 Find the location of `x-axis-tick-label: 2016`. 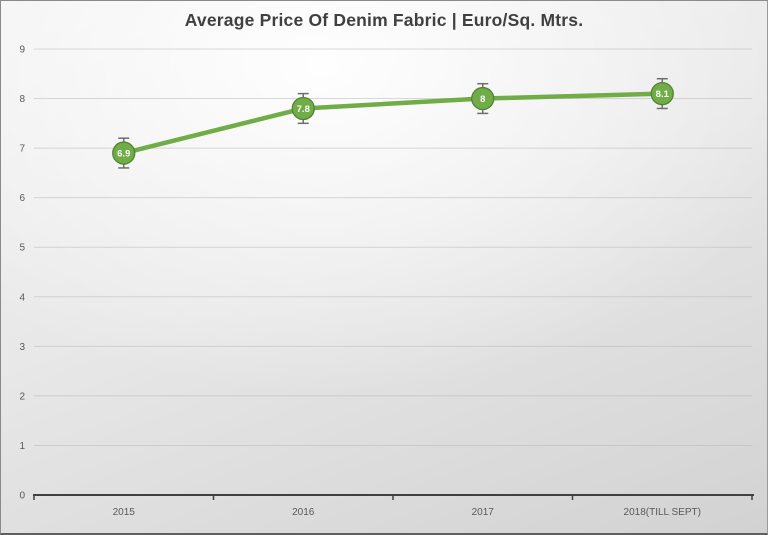

x-axis-tick-label: 2016 is located at coordinates (303, 512).